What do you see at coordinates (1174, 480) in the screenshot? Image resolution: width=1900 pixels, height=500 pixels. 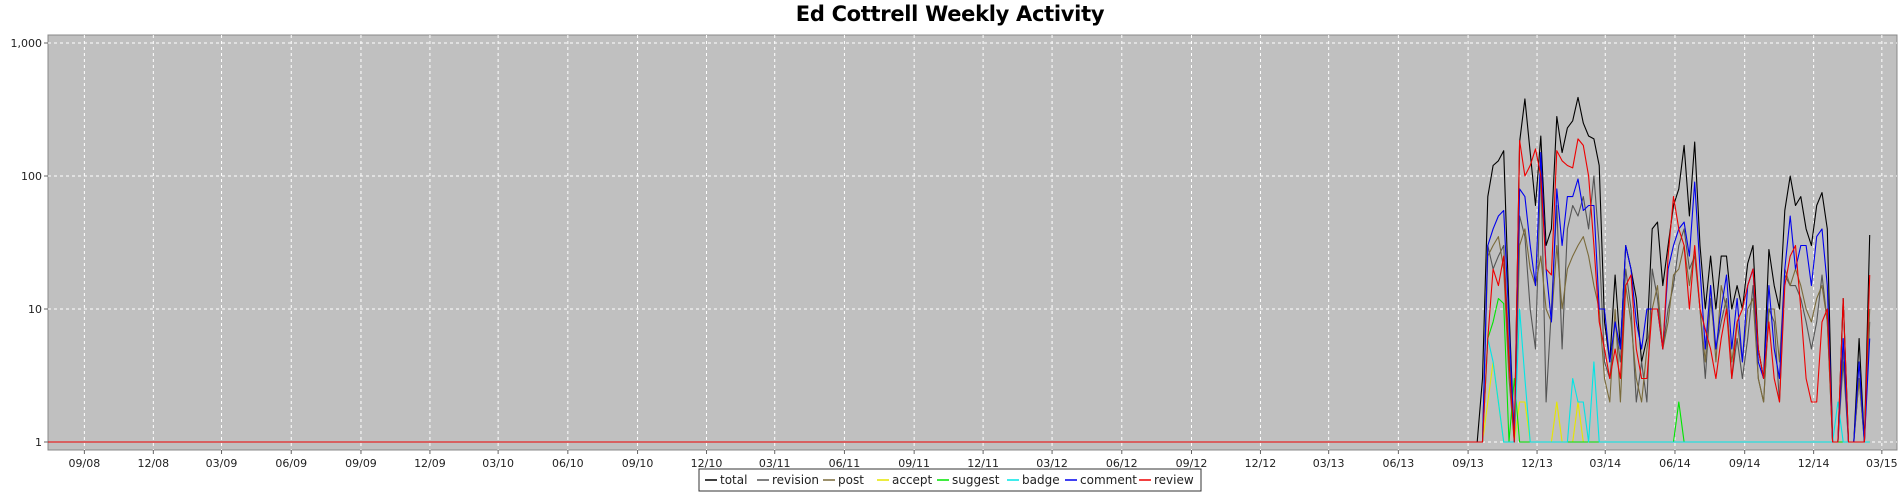 I see `legend-label-review: review` at bounding box center [1174, 480].